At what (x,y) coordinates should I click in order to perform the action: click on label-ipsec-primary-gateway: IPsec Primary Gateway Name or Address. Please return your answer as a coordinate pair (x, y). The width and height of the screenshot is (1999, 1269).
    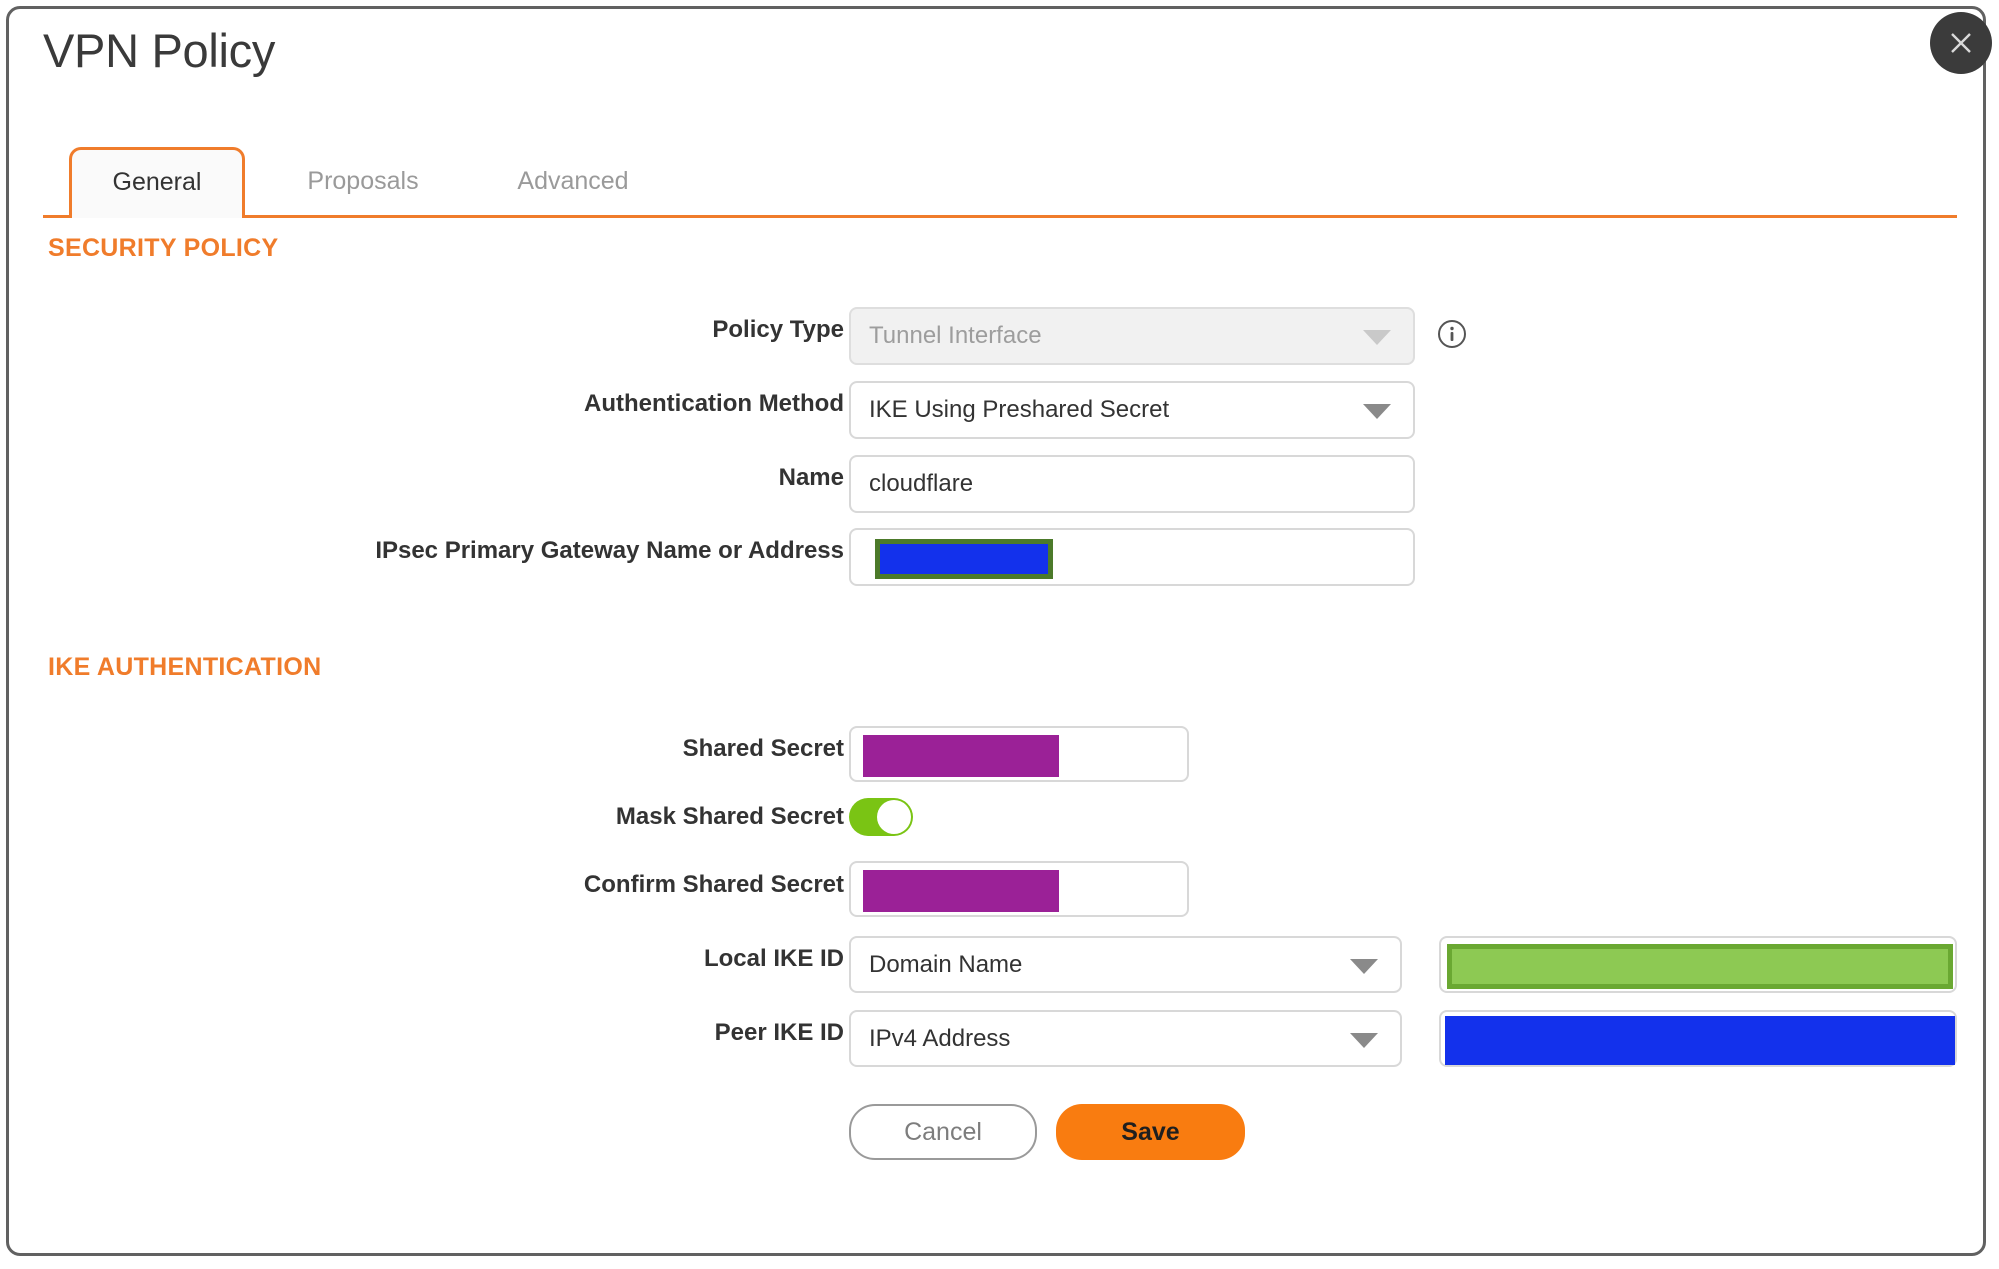
    Looking at the image, I should click on (609, 550).